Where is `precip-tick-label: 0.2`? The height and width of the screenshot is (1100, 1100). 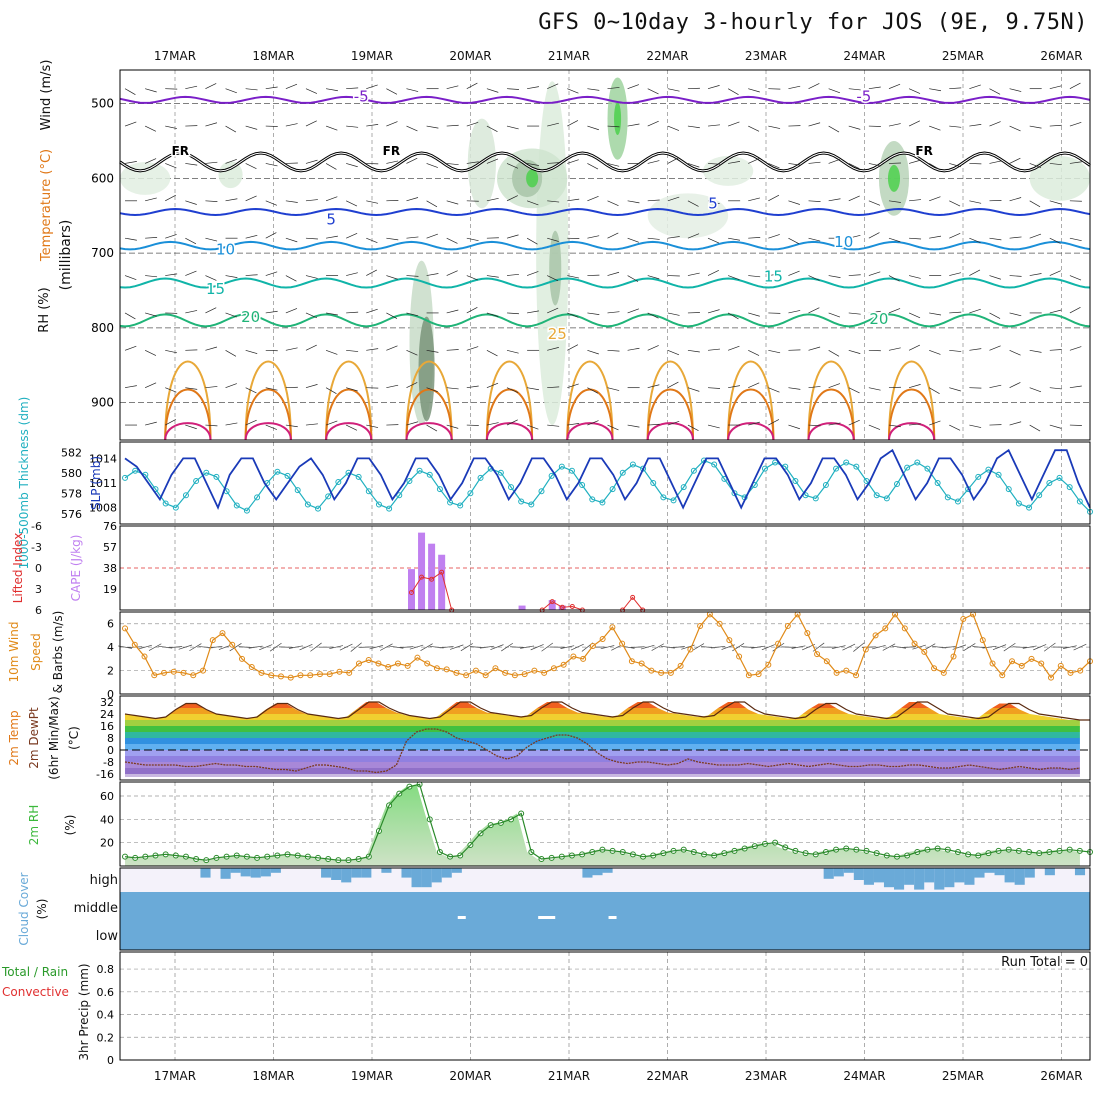
precip-tick-label: 0.2 is located at coordinates (106, 1037).